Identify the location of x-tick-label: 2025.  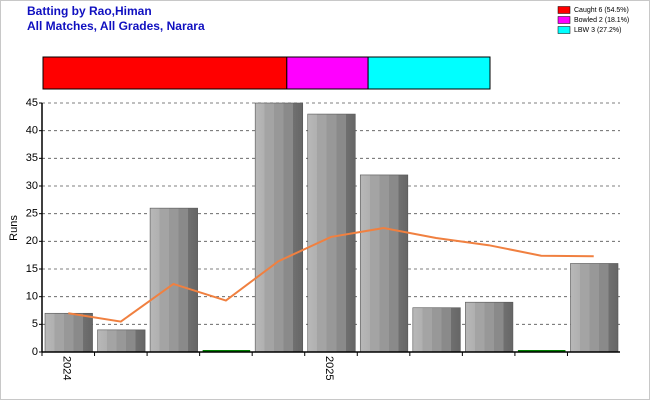
(329, 368).